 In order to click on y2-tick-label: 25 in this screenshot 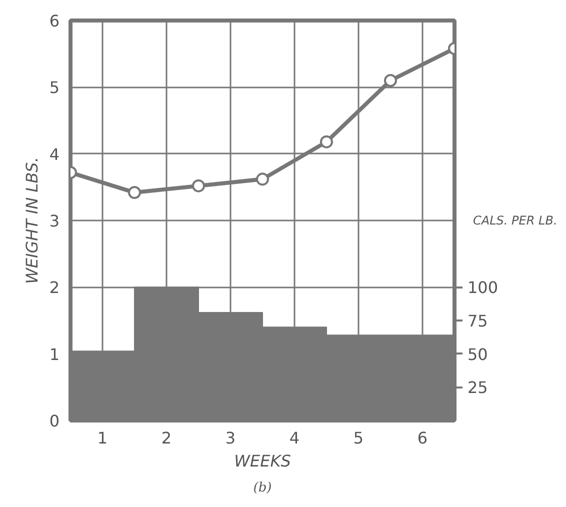, I will do `click(478, 388)`.